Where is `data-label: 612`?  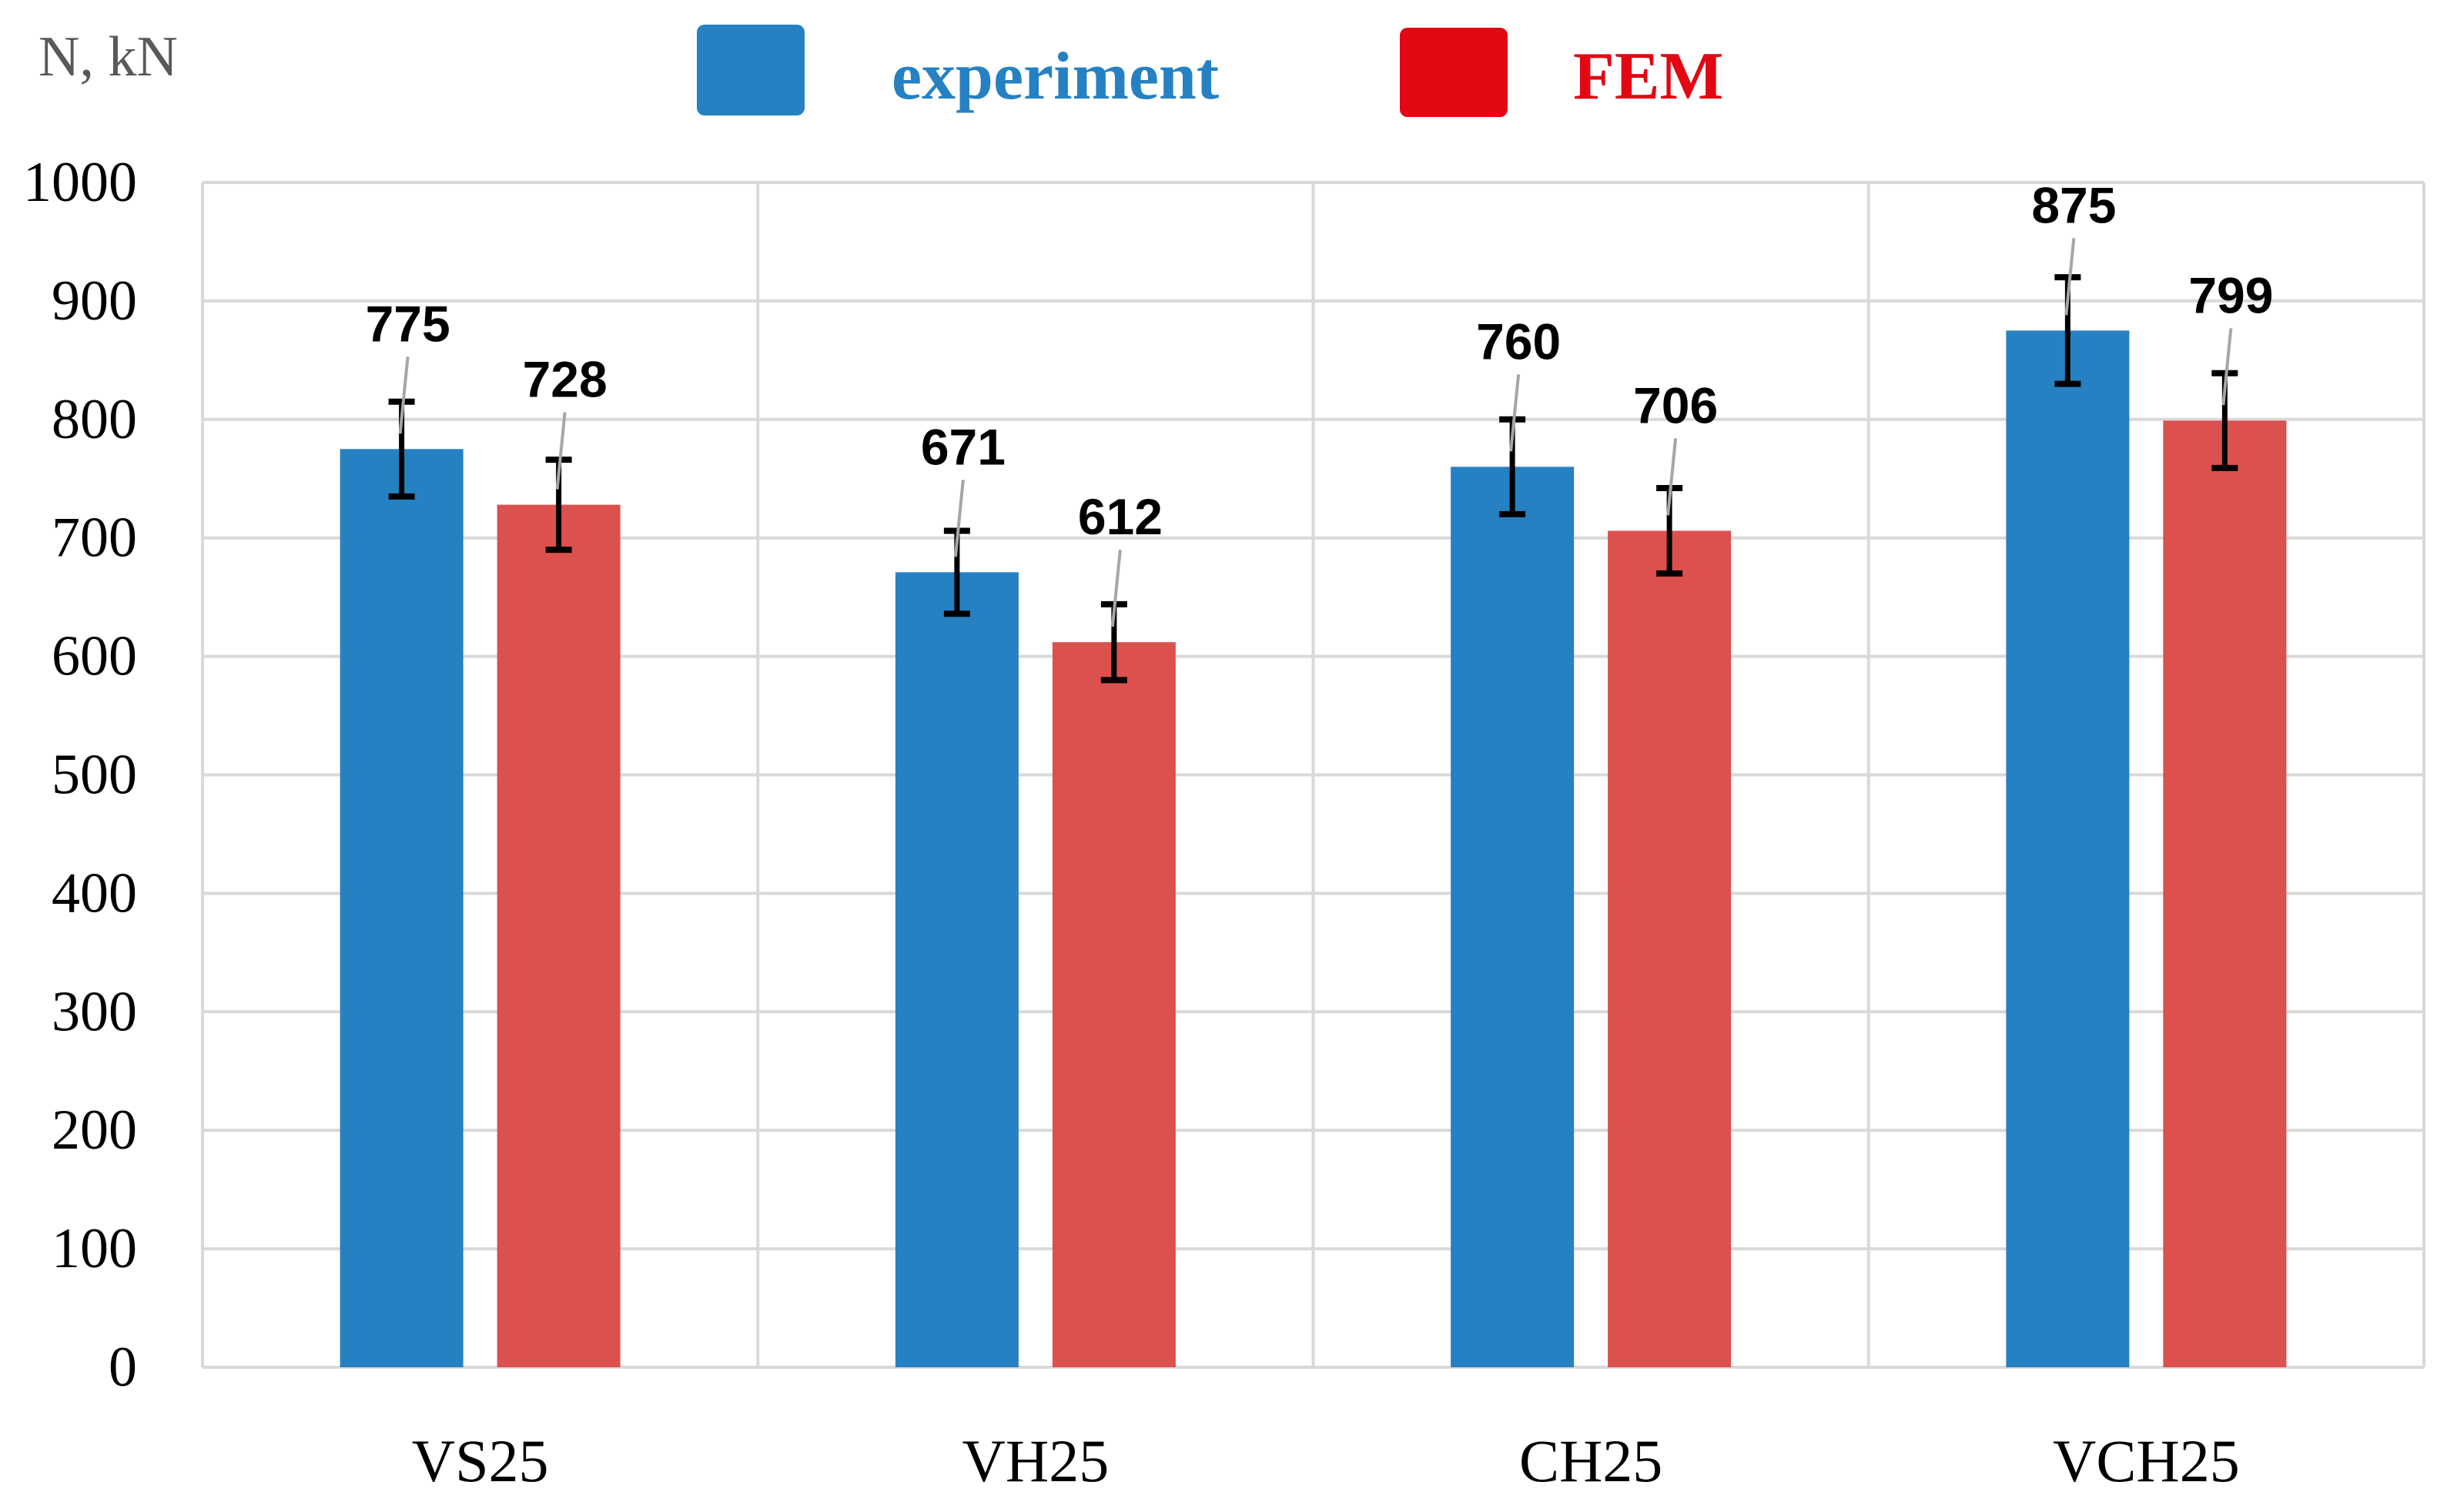 data-label: 612 is located at coordinates (1120, 516).